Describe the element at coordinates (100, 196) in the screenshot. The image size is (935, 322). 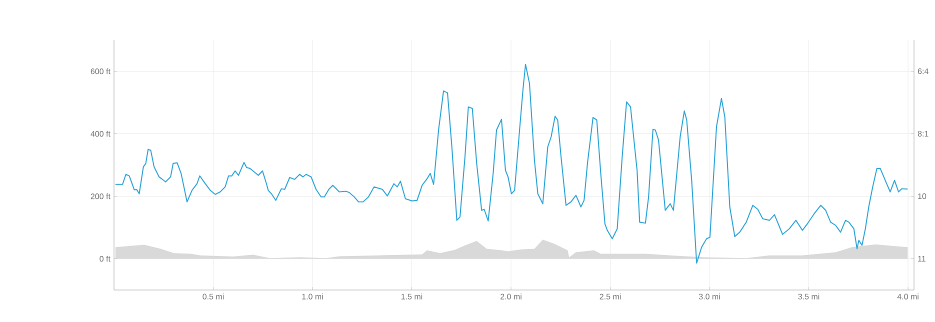
I see `y-tick-label: 200 ft` at that location.